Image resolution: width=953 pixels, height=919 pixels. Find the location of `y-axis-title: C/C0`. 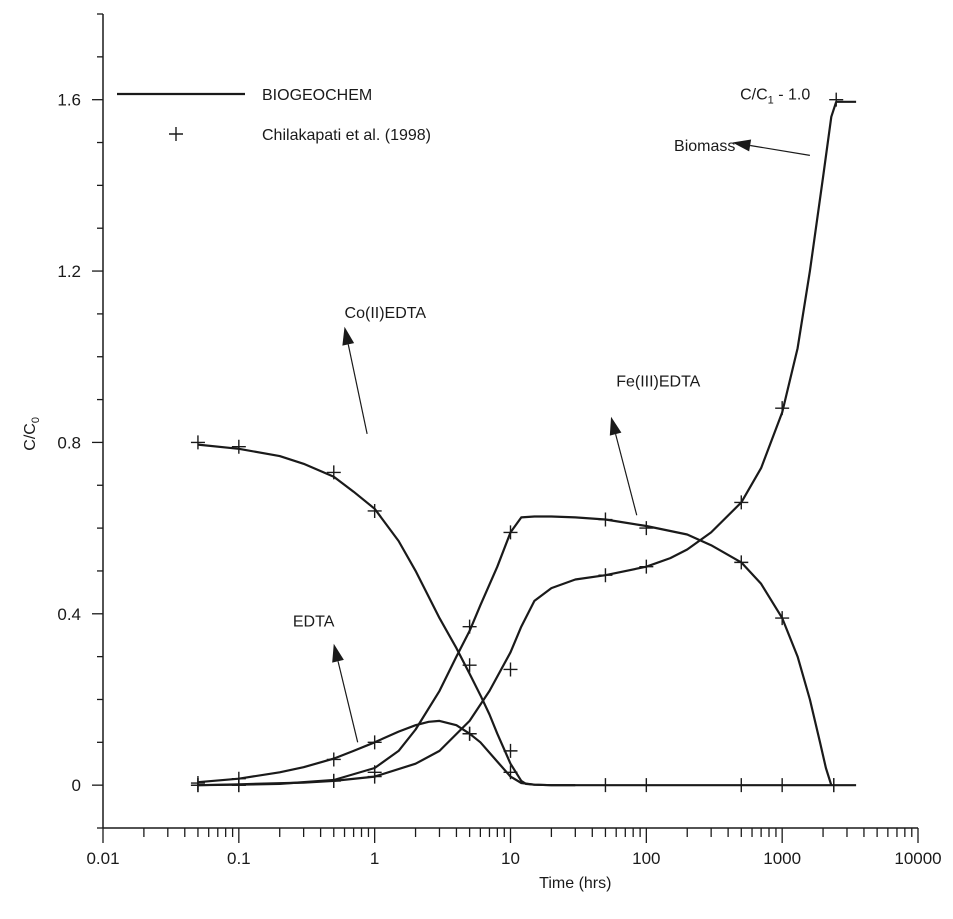

y-axis-title: C/C0 is located at coordinates (32, 434).